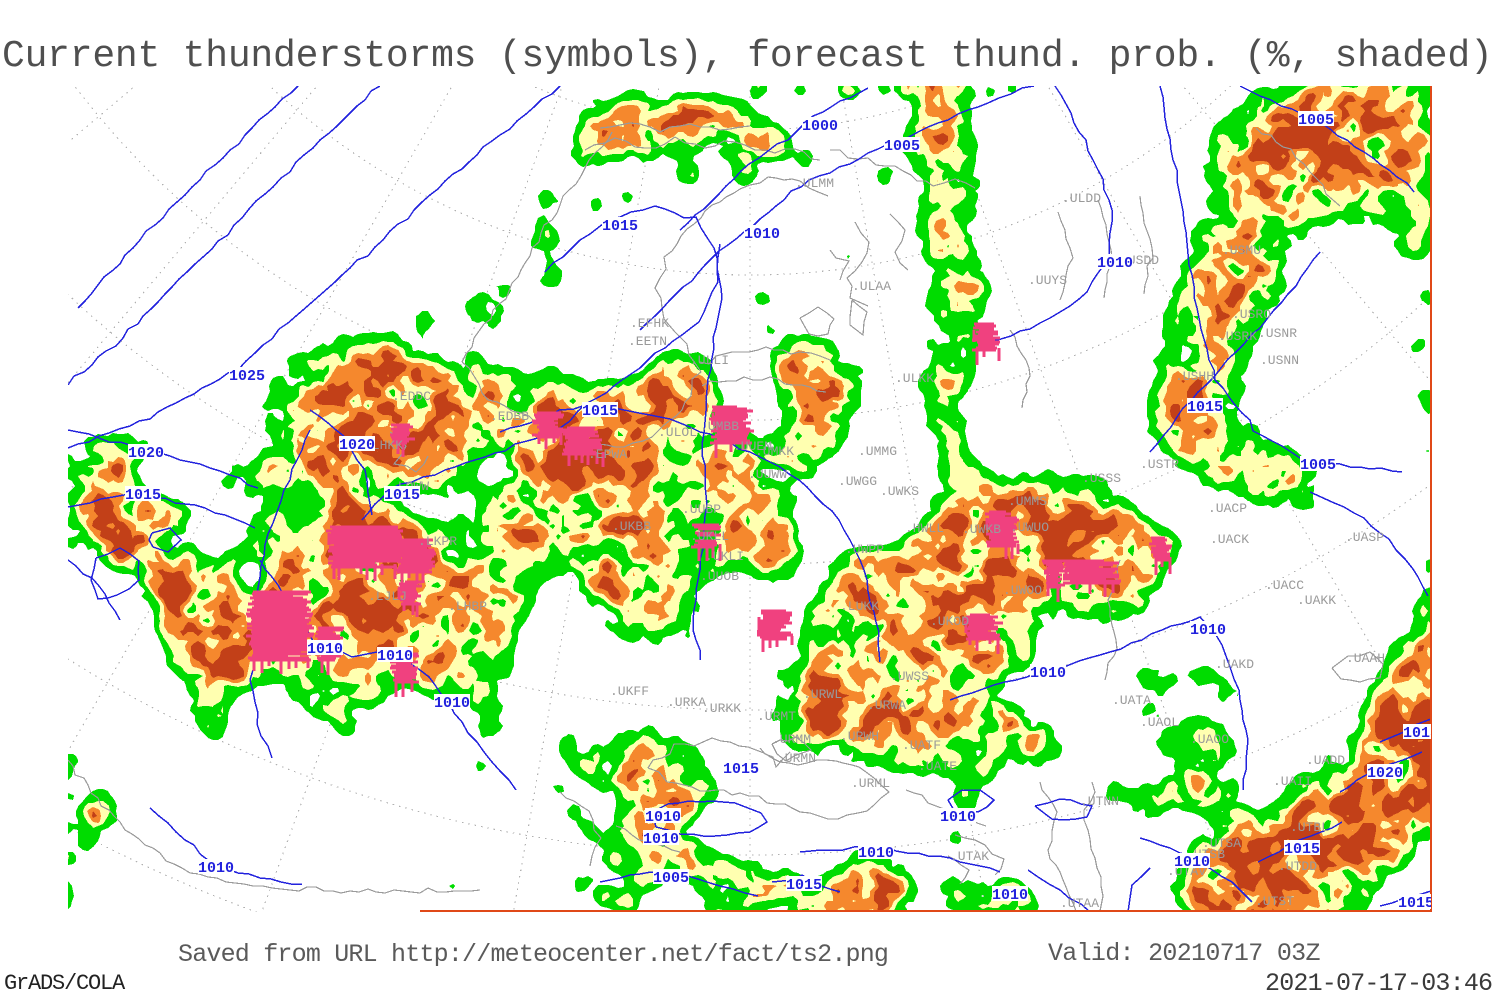 This screenshot has width=1500, height=1000. Describe the element at coordinates (1194, 376) in the screenshot. I see `svg-text: .USHH` at that location.